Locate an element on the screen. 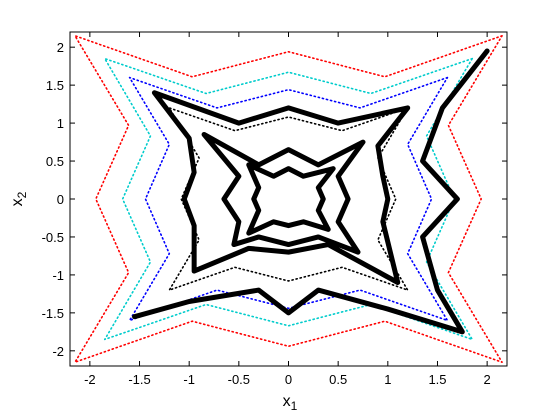 This screenshot has height=420, width=560. y-tick-label: 1 is located at coordinates (60, 123).